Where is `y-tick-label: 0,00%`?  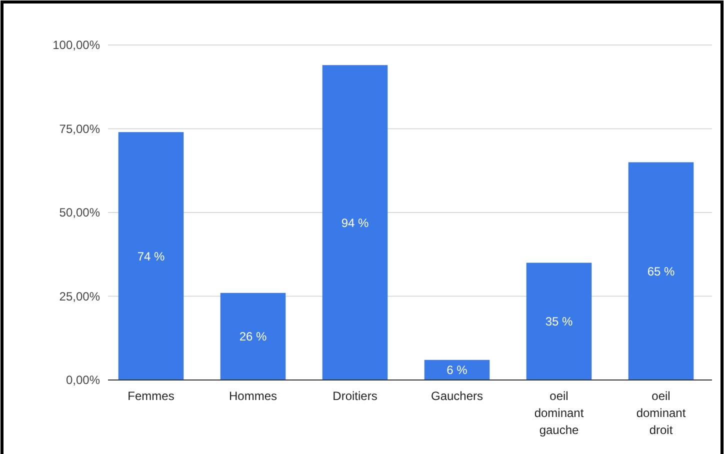
y-tick-label: 0,00% is located at coordinates (83, 380).